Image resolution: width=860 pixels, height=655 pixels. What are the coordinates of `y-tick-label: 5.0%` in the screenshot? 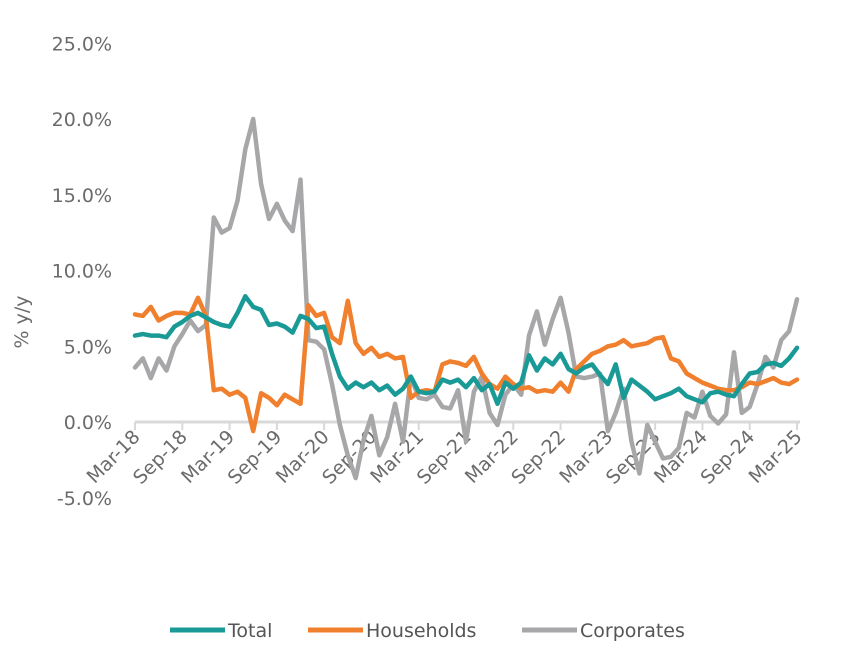 It's located at (88, 347).